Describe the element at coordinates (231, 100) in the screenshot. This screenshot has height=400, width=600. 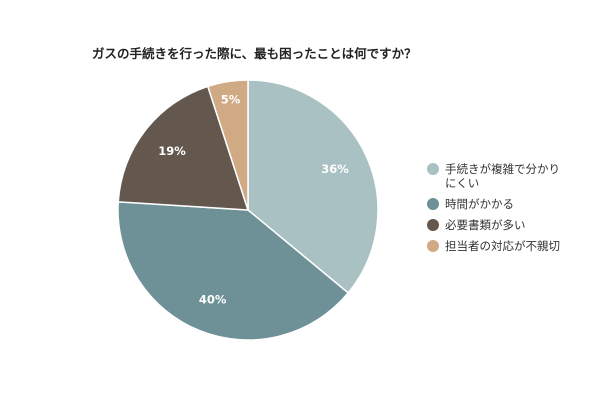
I see `data-label: 5%` at that location.